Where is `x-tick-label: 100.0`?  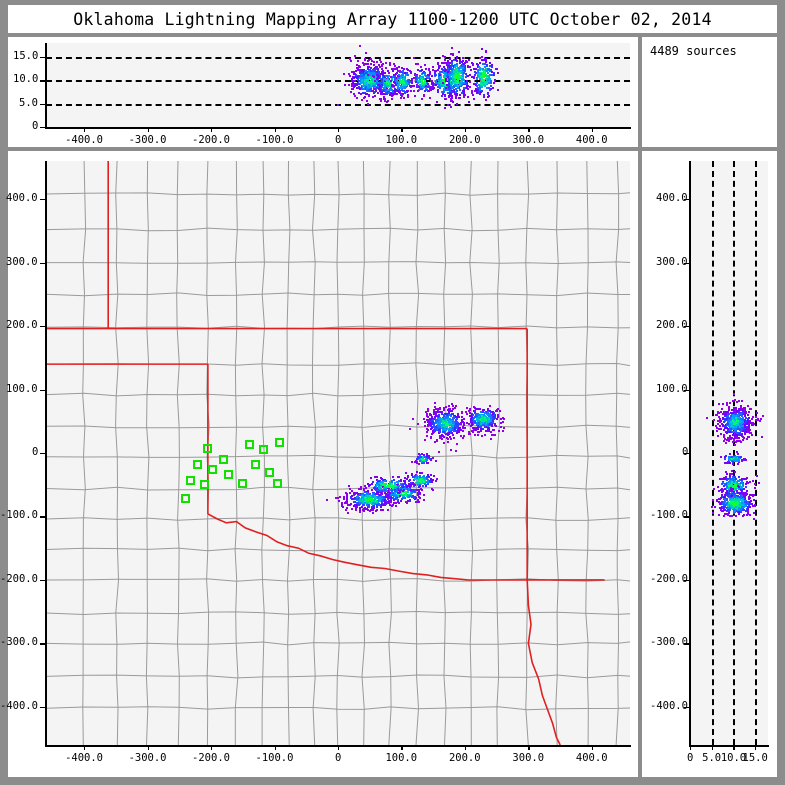
x-tick-label: 100.0 is located at coordinates (401, 758).